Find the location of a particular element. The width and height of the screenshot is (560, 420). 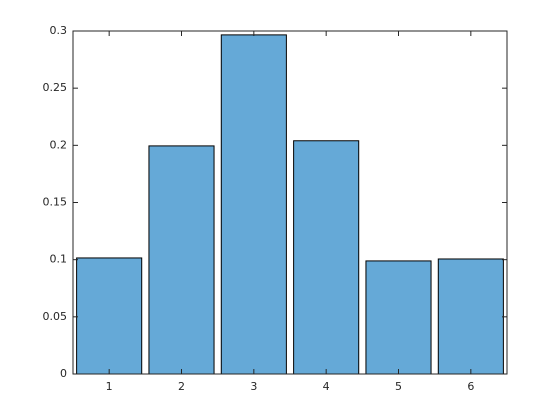

y-tick-label: 0.2 is located at coordinates (59, 144).